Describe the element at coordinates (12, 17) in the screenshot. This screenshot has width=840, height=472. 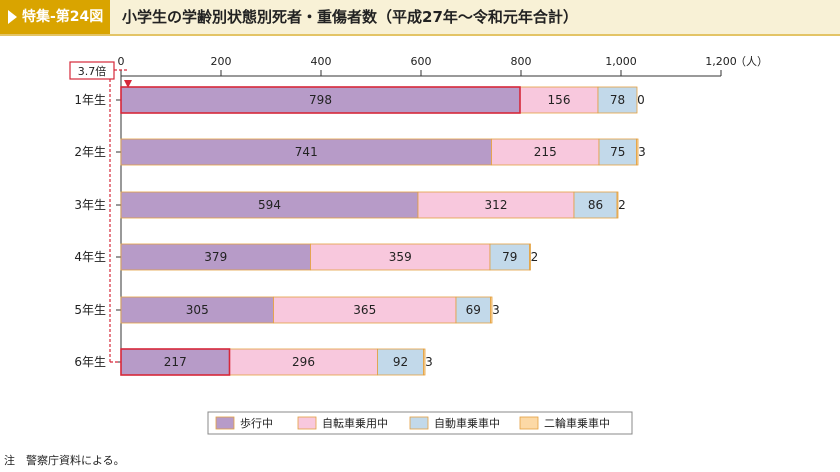
I see `triangle-icon` at that location.